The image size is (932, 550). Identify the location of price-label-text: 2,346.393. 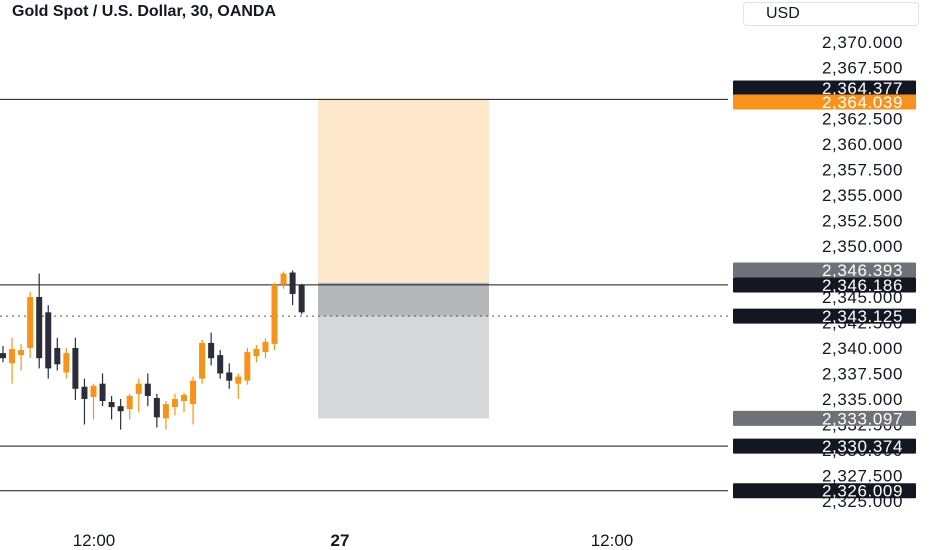
(862, 270).